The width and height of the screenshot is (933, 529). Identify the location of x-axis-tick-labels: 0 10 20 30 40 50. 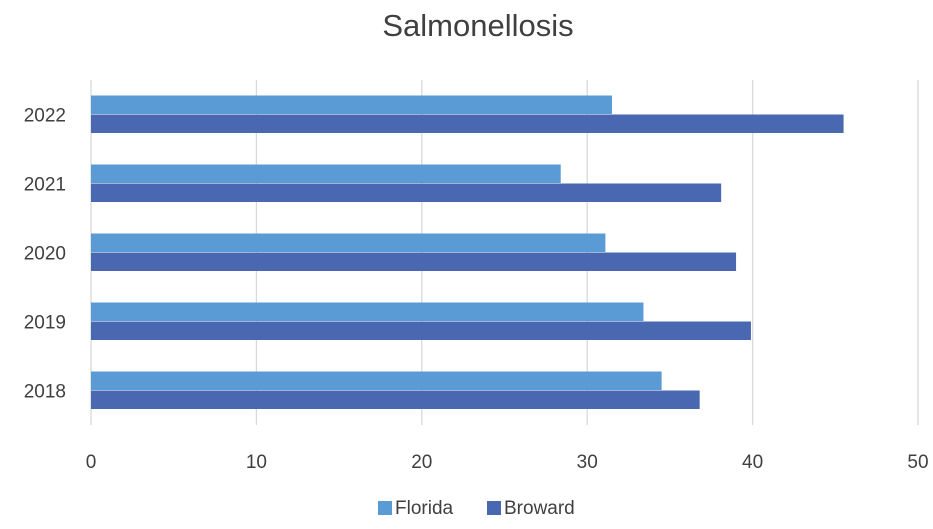
(507, 462).